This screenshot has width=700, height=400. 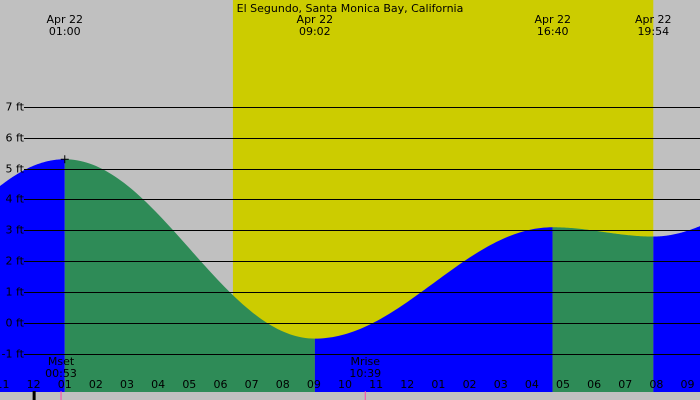 I want to click on high-tide-marker, so click(x=64, y=159).